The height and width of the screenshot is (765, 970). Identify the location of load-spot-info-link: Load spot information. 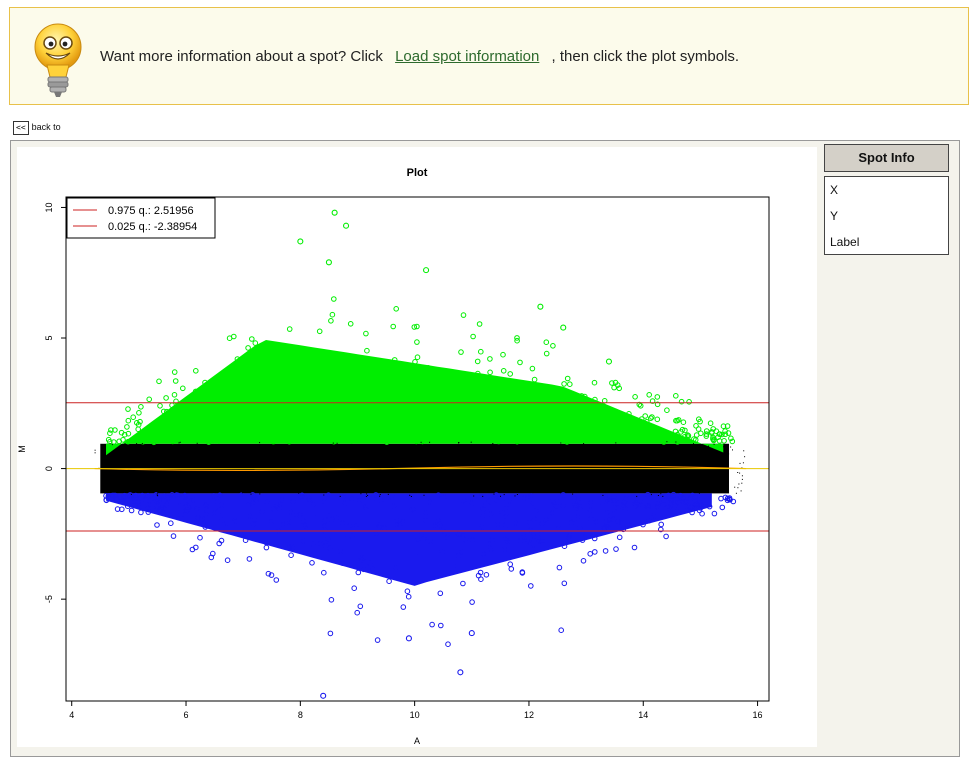
(467, 56).